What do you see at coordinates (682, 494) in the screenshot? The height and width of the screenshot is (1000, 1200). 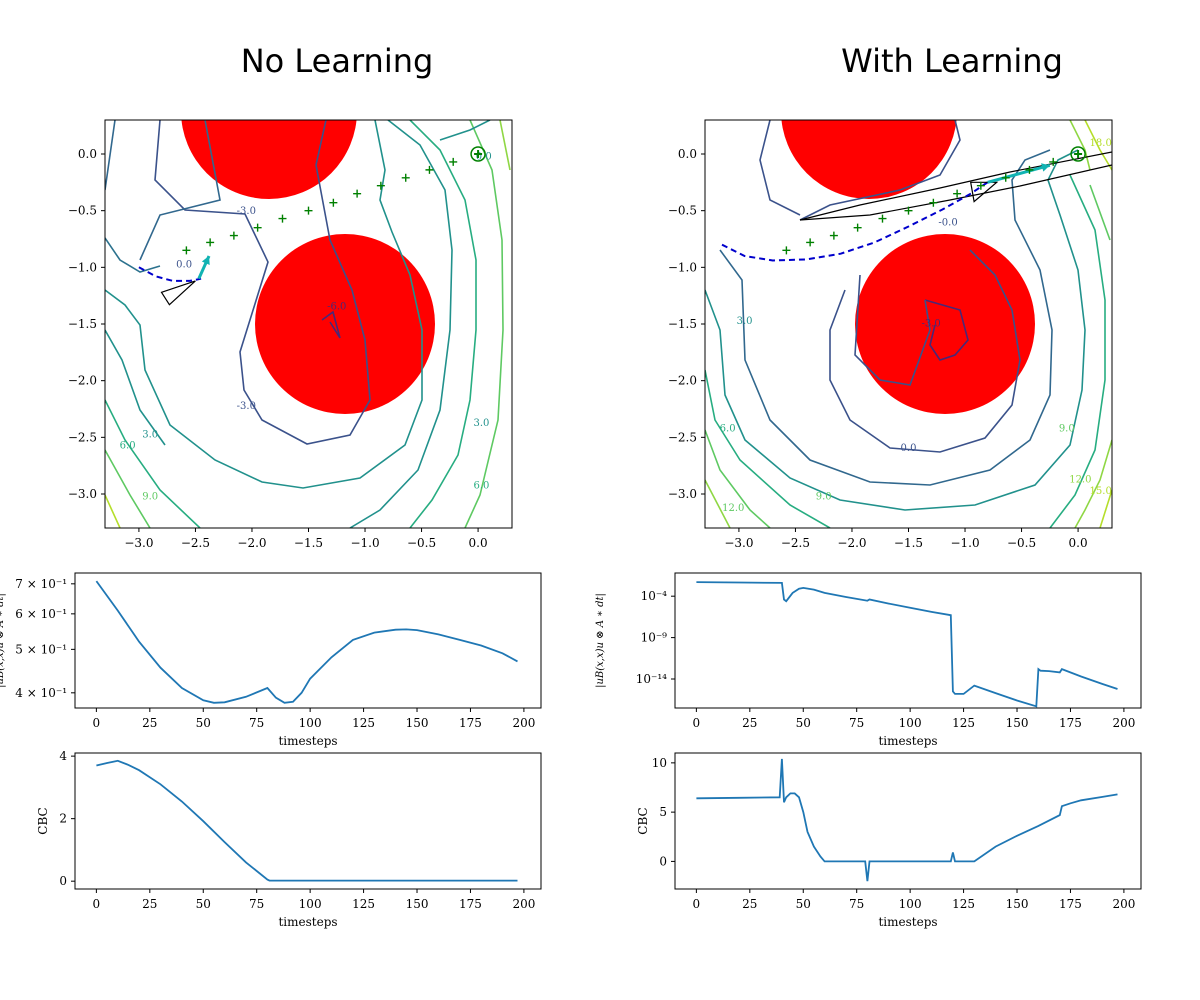 I see `y-tick-label: −3.0` at bounding box center [682, 494].